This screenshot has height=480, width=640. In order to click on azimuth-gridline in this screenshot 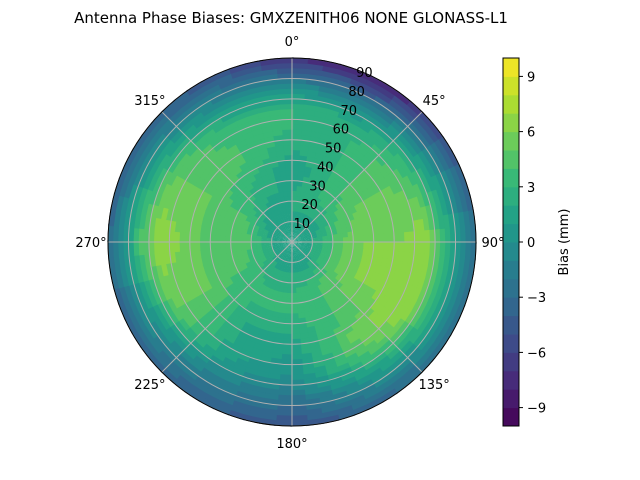, I will do `click(357, 307)`.